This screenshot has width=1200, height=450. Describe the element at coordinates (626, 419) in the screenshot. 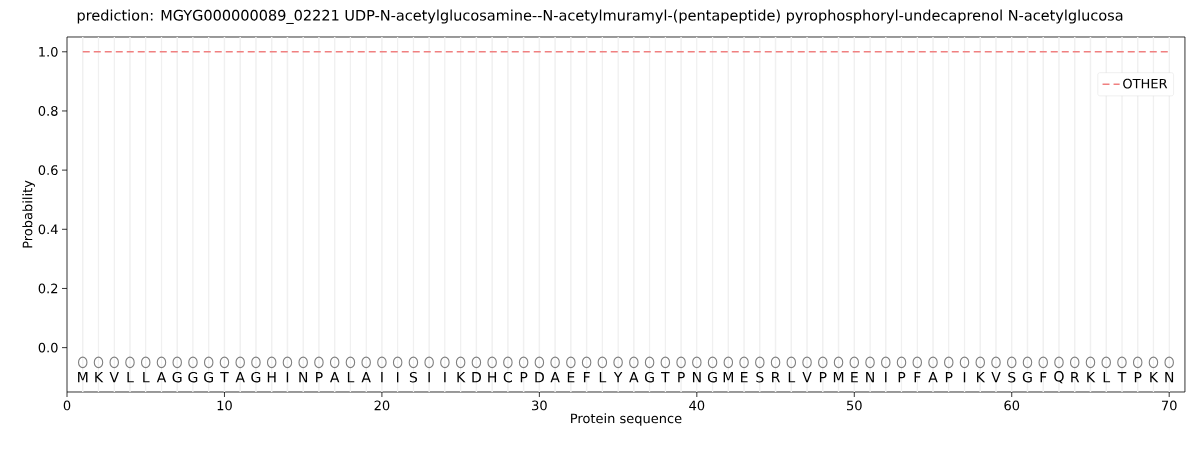

I see `x-axis-title: Protein sequence` at that location.